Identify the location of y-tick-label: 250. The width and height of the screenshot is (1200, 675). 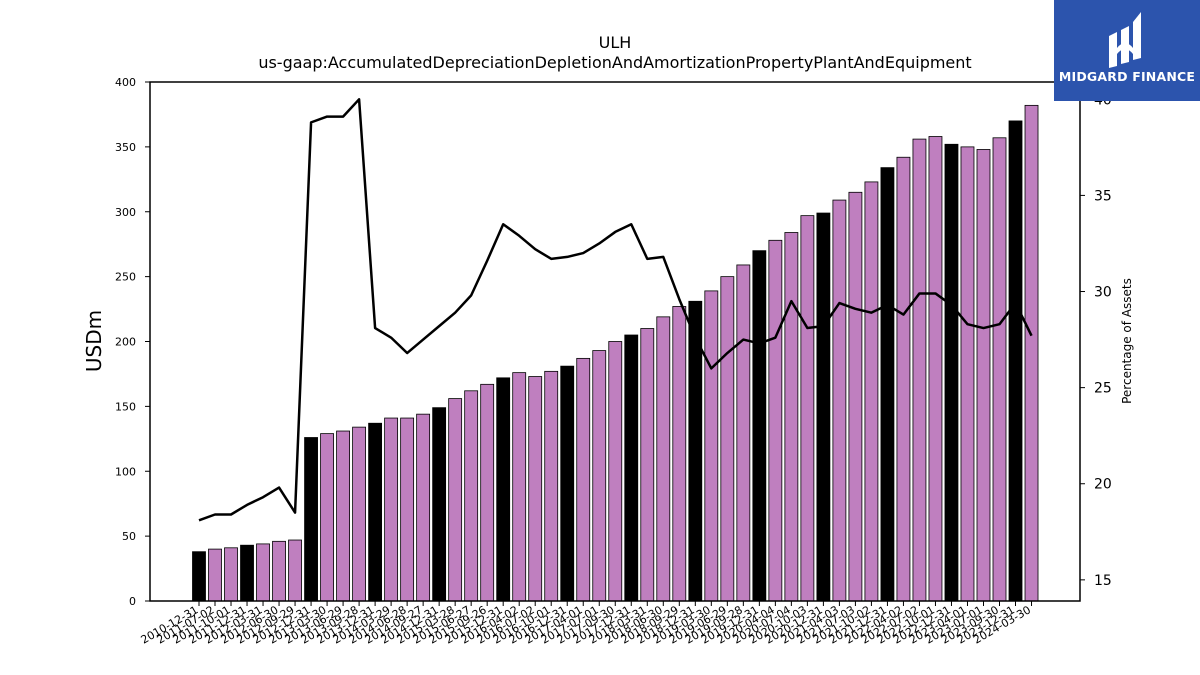
(125, 277).